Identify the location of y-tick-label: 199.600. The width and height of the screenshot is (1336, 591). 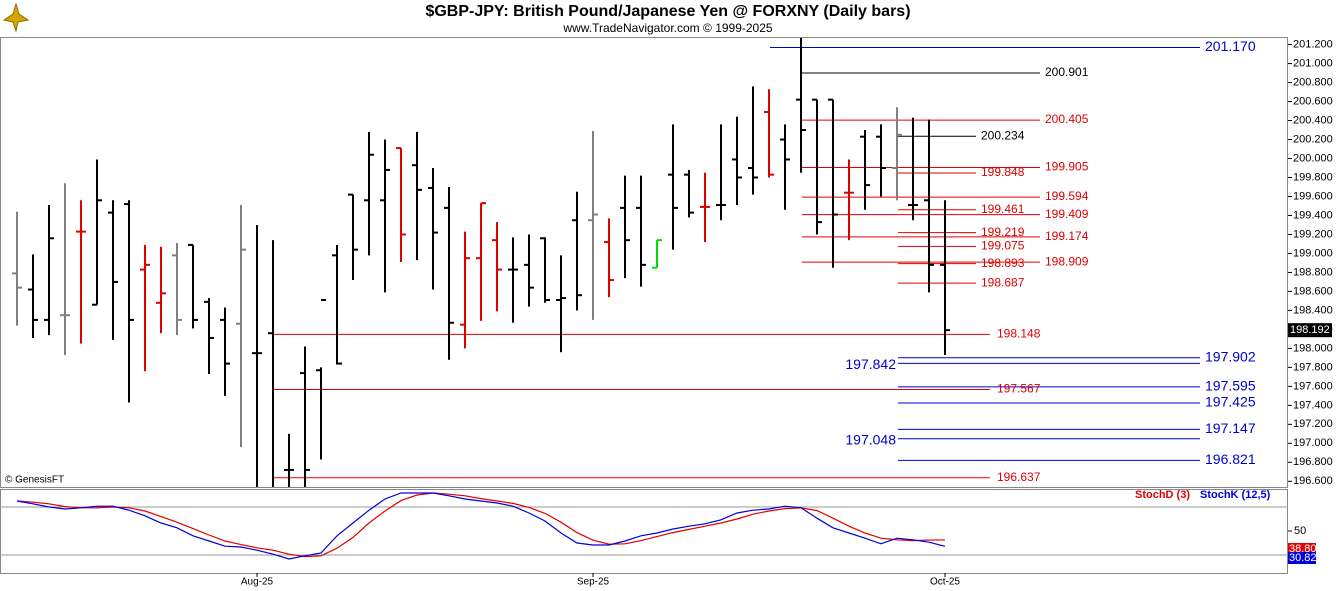
(1313, 196).